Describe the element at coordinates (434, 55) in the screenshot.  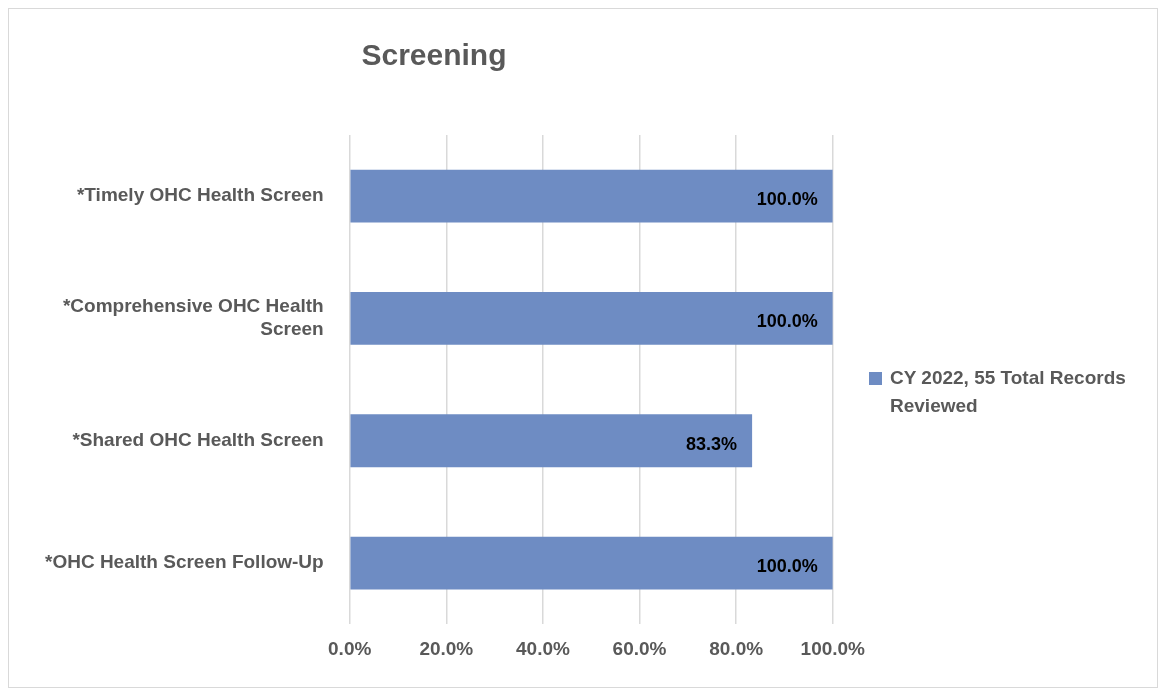
I see `chart-title: Screening` at that location.